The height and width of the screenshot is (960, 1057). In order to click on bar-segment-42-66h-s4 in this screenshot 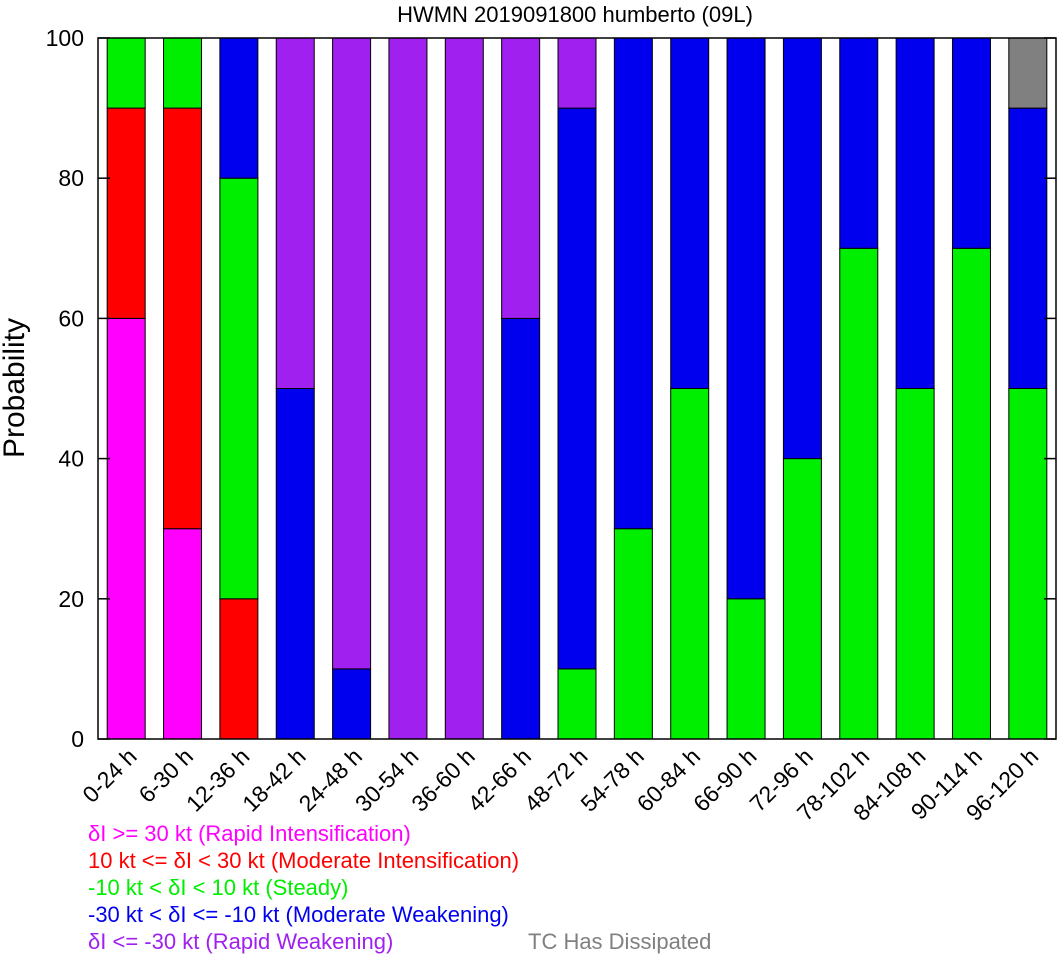, I will do `click(521, 178)`.